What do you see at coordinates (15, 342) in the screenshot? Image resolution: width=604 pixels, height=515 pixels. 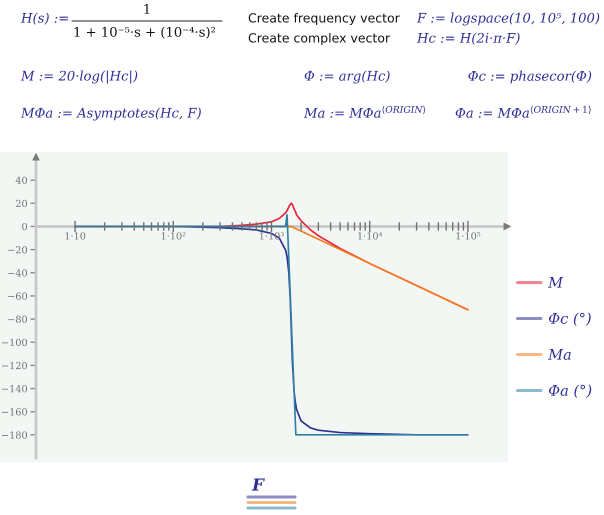 I see `y-tick-label: −100` at bounding box center [15, 342].